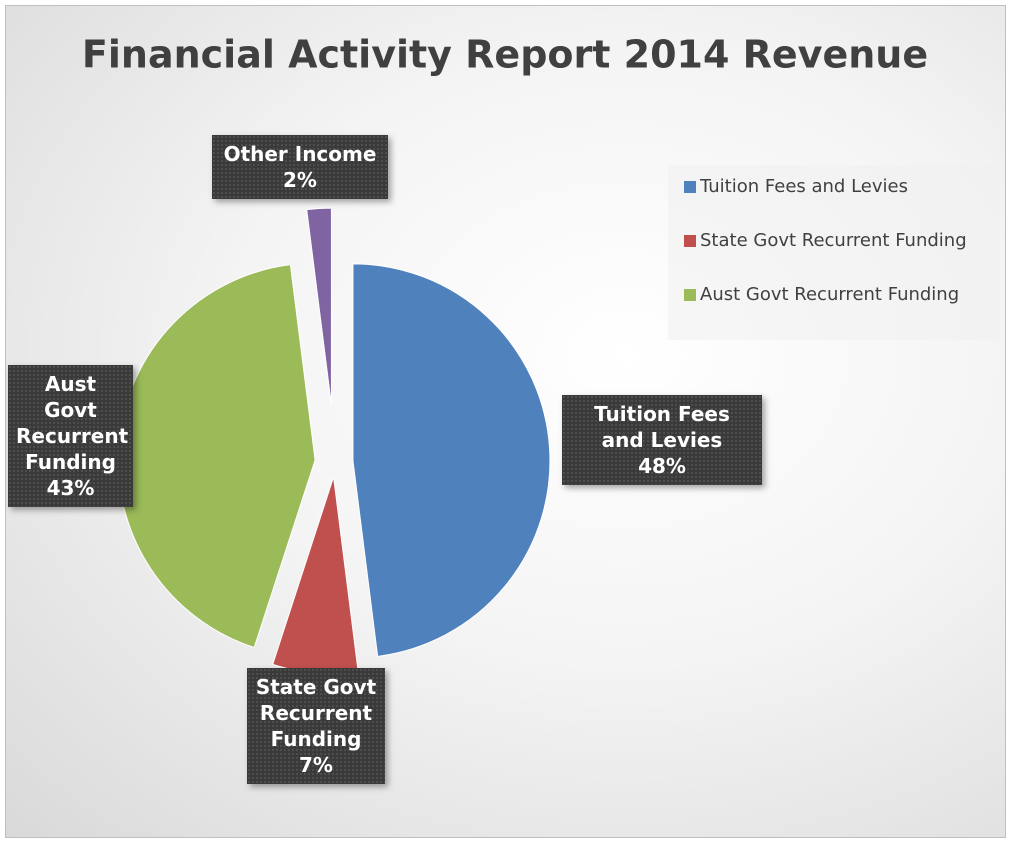  I want to click on legend-label: Tuition Fees and Levies, so click(804, 186).